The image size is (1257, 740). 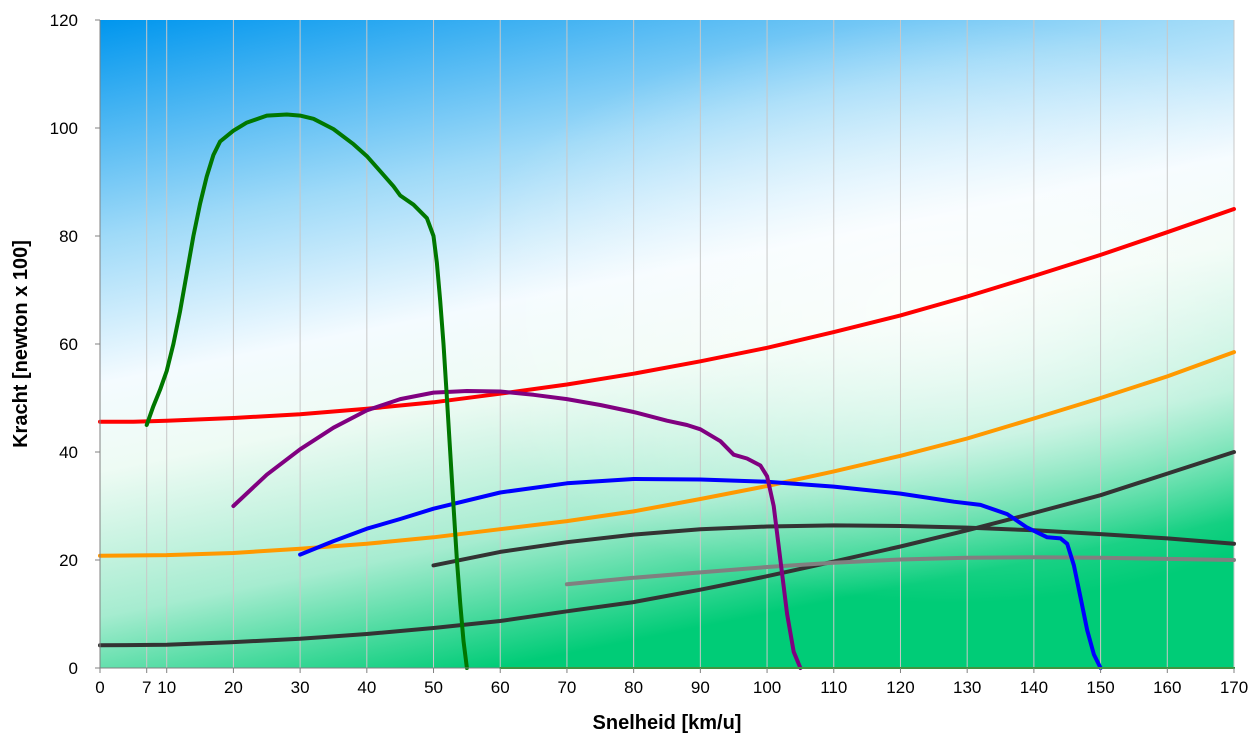 I want to click on x-tick-label: 150, so click(x=1100, y=687).